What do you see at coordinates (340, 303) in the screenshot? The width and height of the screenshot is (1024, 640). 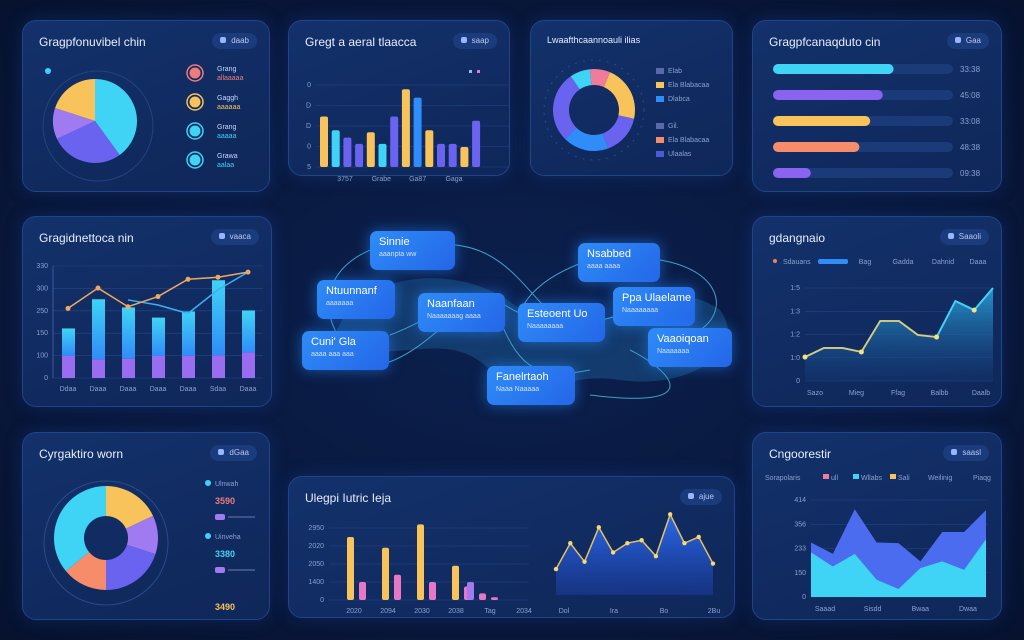 I see `node-subtitle: aaaaaaa` at bounding box center [340, 303].